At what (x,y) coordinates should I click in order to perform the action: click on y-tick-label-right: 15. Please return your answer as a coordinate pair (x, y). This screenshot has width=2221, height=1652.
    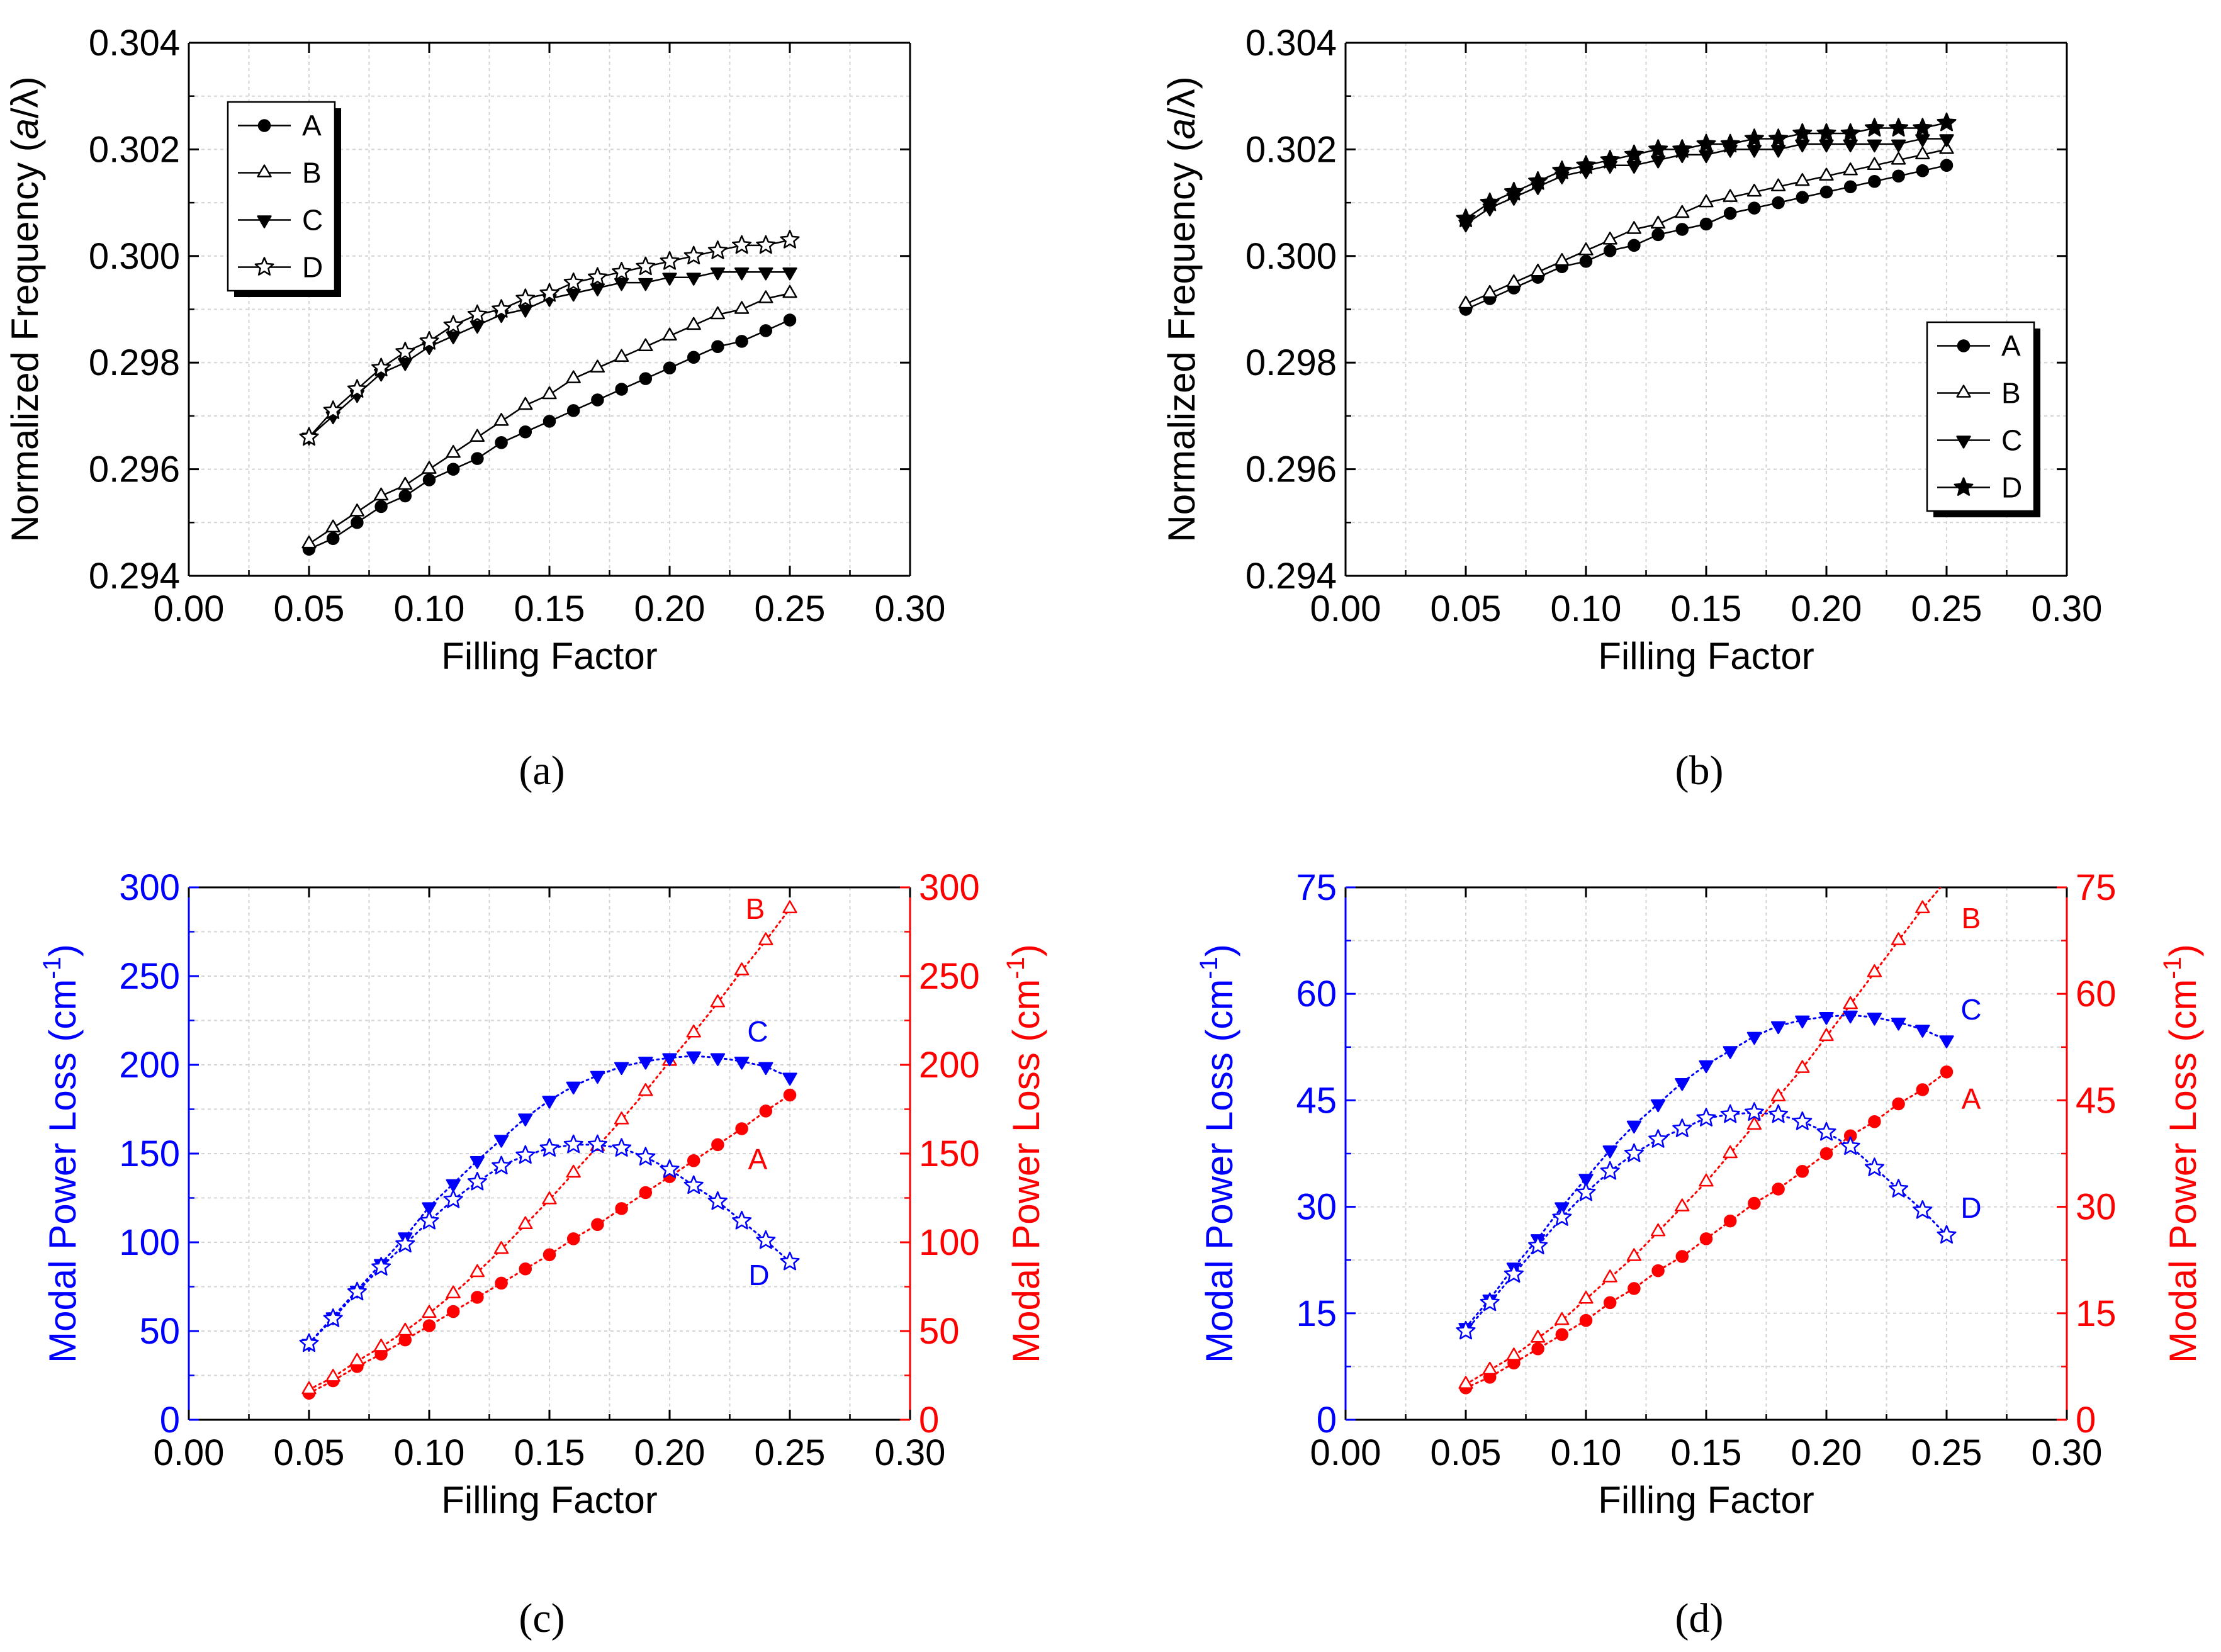
    Looking at the image, I should click on (2096, 1313).